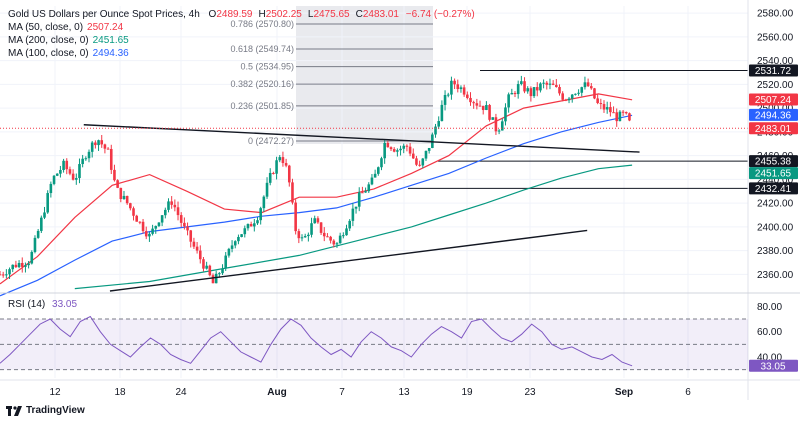  What do you see at coordinates (769, 358) in the screenshot?
I see `rsi-tick: 40.00` at bounding box center [769, 358].